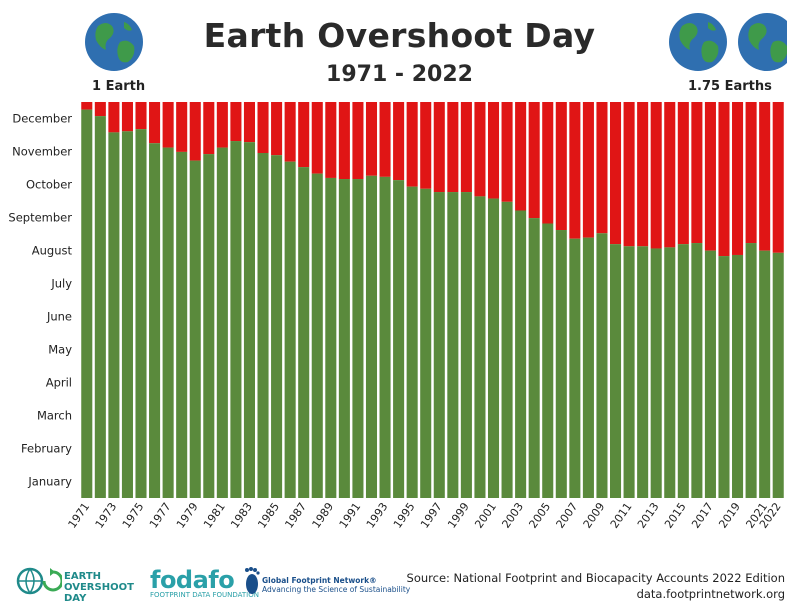 Image resolution: width=799 pixels, height=612 pixels. I want to click on bar-1980, so click(209, 326).